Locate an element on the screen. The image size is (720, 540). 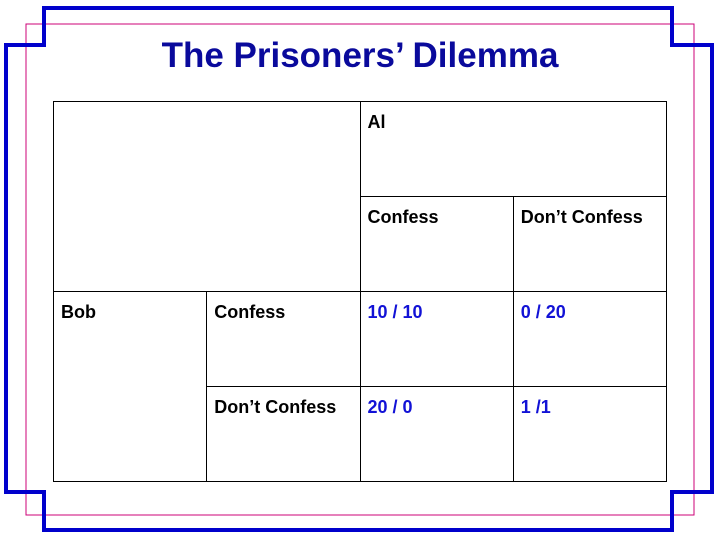
row-strategy-dont-confess: Don’t Confess is located at coordinates (283, 434).